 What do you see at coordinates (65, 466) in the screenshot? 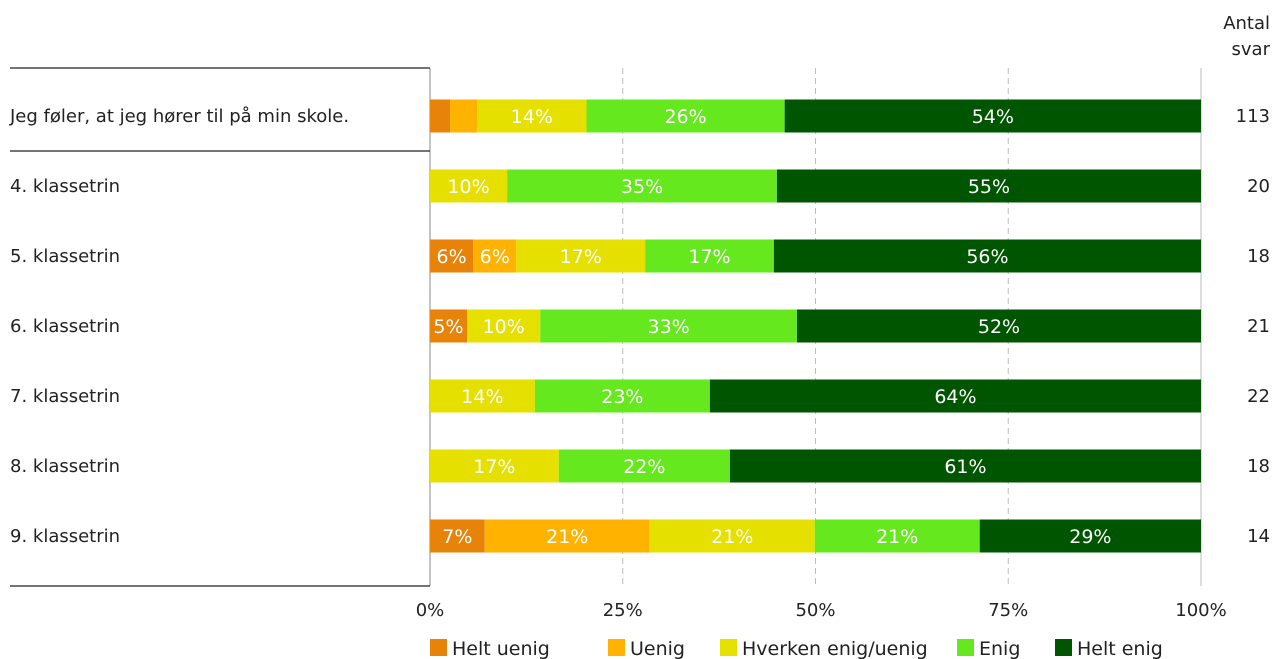
I see `category-label: 8. klassetrin` at bounding box center [65, 466].